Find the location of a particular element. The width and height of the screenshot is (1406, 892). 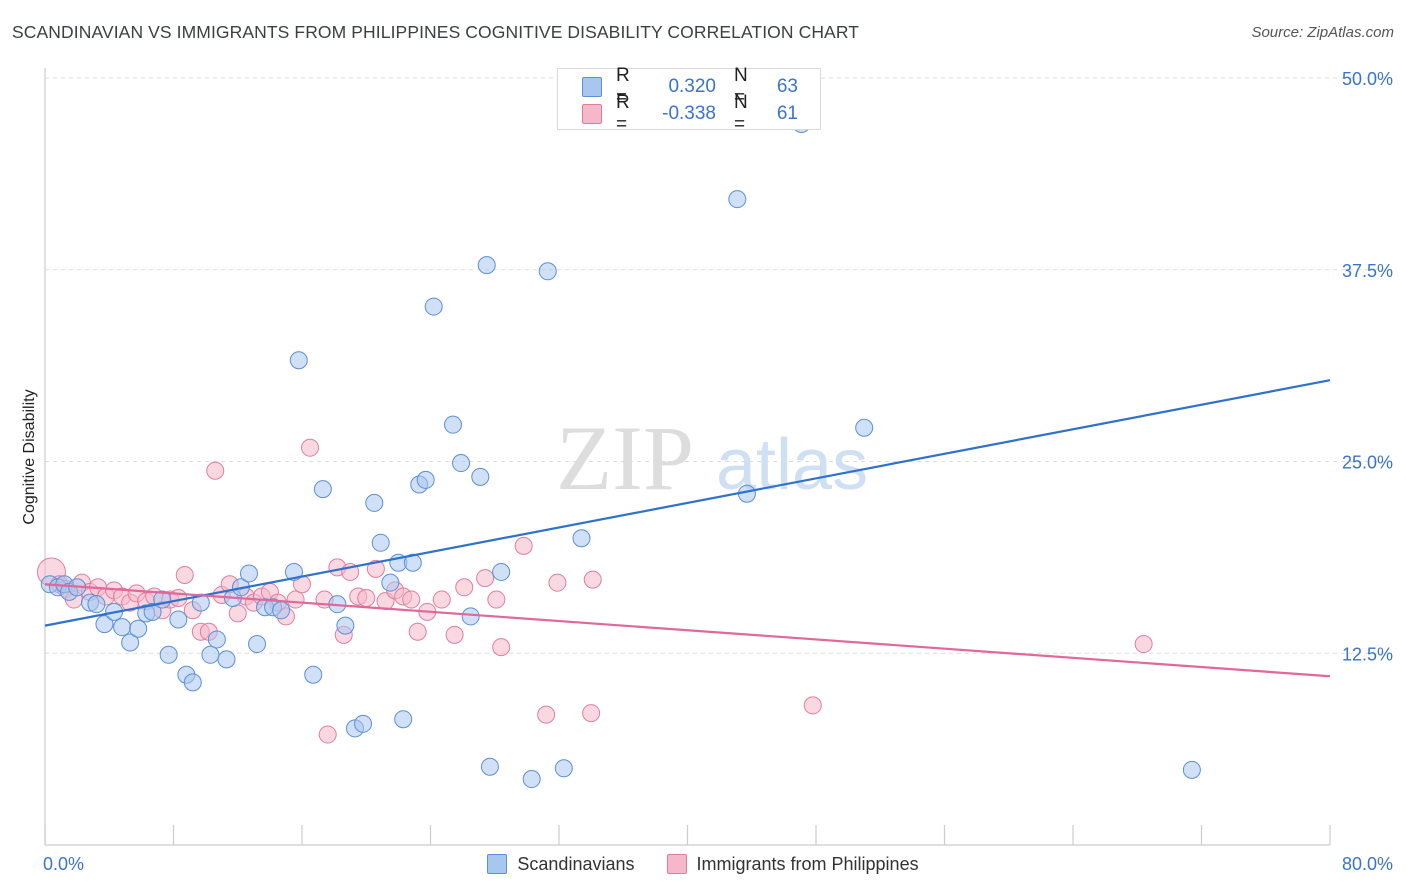

n-value: 63 is located at coordinates (787, 86).